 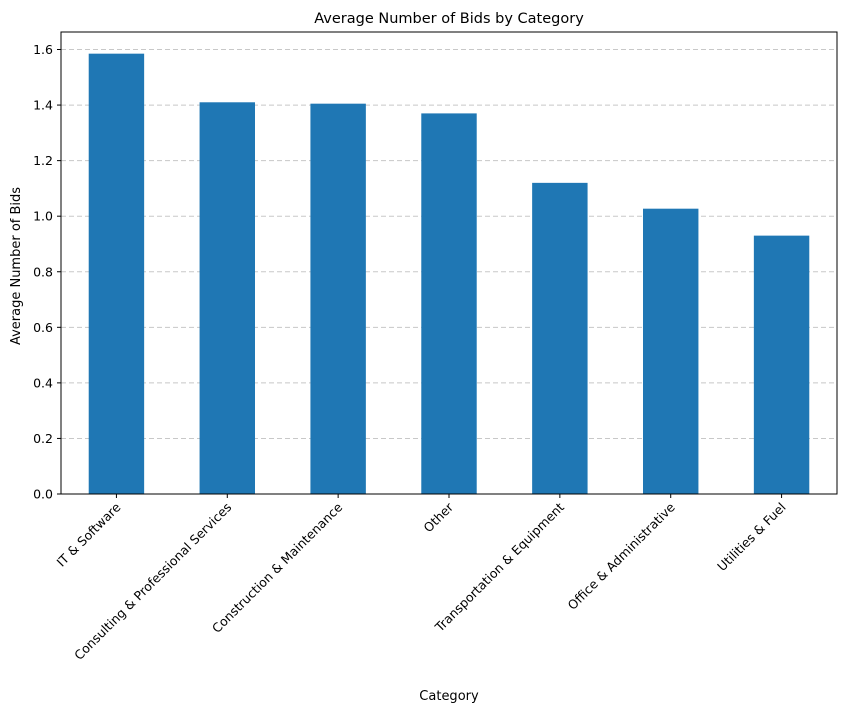 I want to click on y-tick-label: 1.2, so click(x=43, y=160).